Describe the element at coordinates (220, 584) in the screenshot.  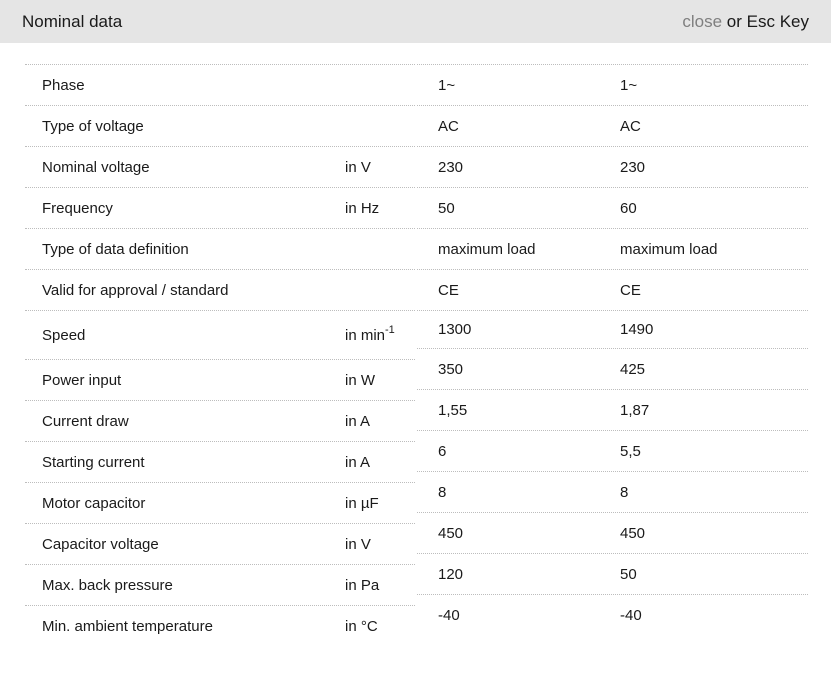
I see `table-row: Max. back pressure in Pa` at that location.